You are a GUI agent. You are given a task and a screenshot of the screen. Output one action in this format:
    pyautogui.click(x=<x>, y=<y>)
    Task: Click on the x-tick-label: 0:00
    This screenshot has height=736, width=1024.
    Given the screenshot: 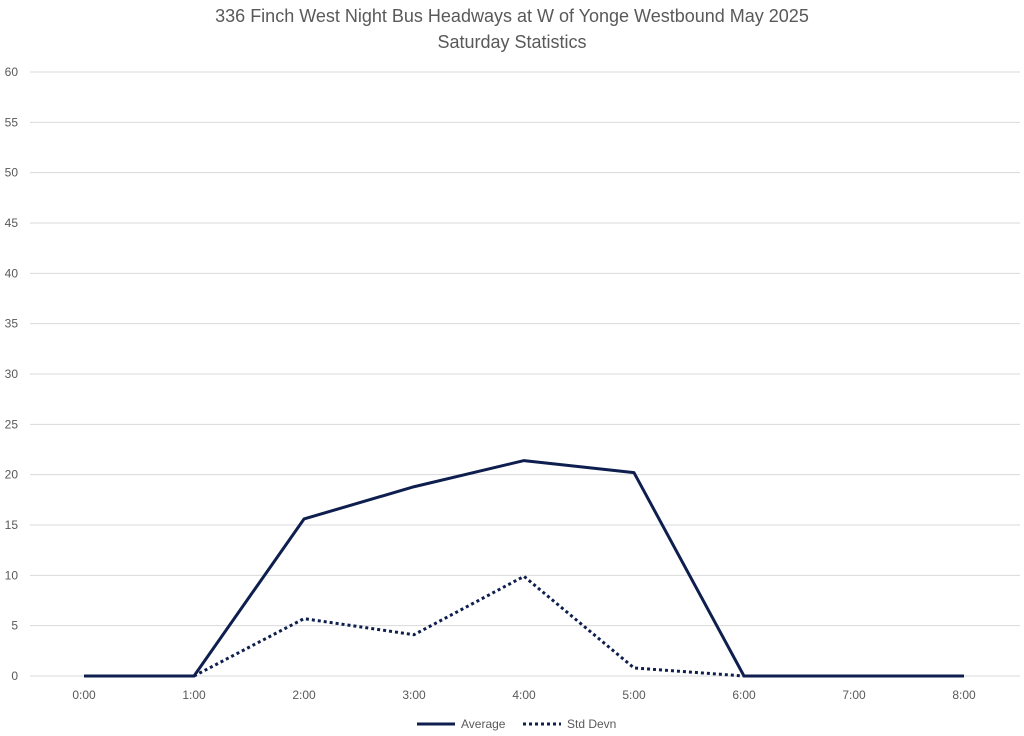 What is the action you would take?
    pyautogui.click(x=84, y=695)
    